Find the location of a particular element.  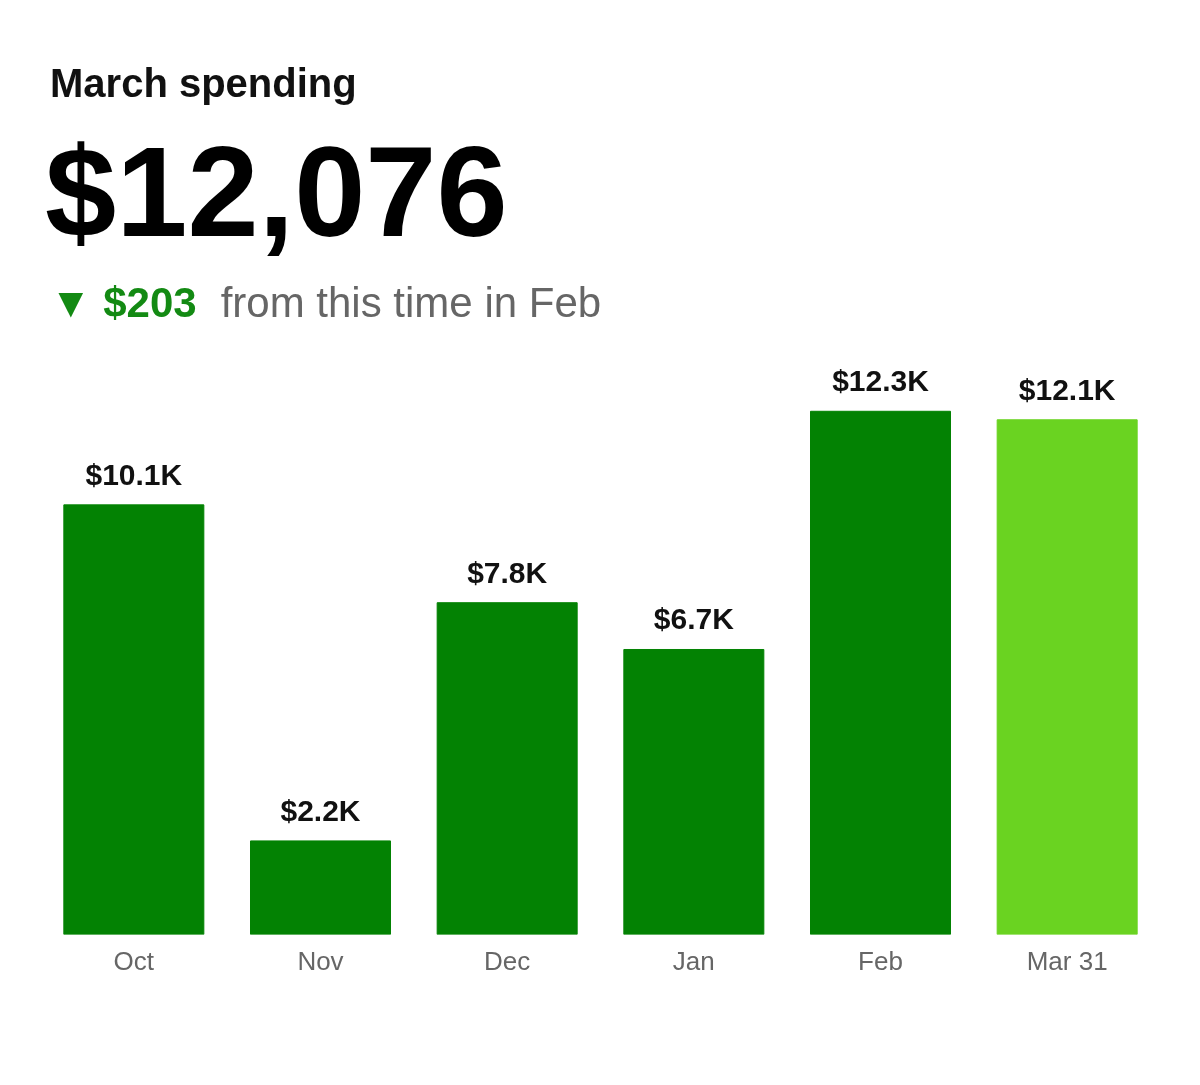

text: ▼ $203 is located at coordinates (123, 302).